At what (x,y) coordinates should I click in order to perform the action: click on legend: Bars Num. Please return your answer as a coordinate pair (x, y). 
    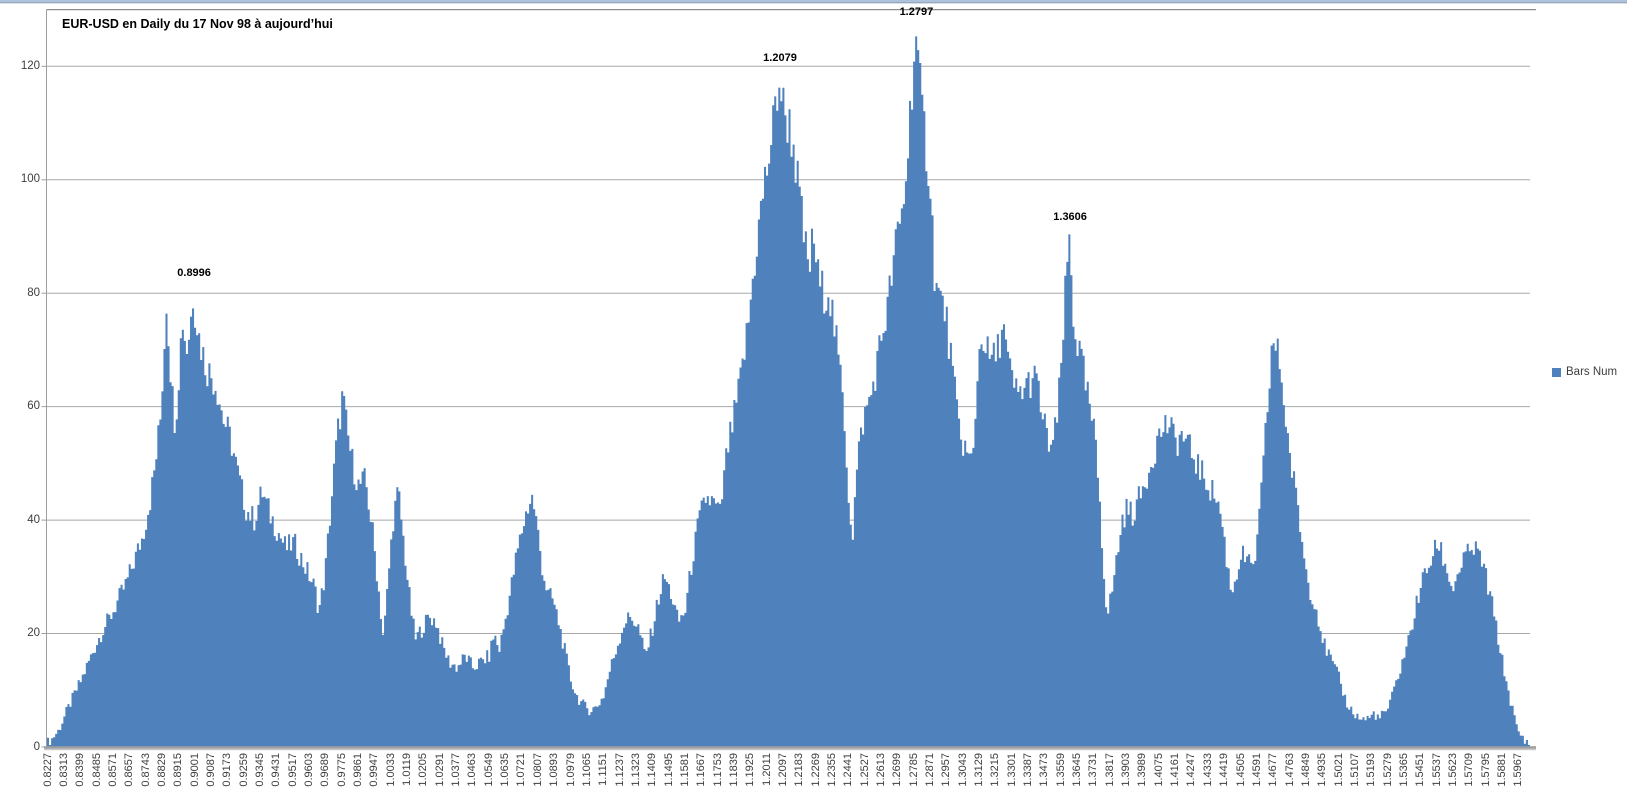
    Looking at the image, I should click on (1584, 372).